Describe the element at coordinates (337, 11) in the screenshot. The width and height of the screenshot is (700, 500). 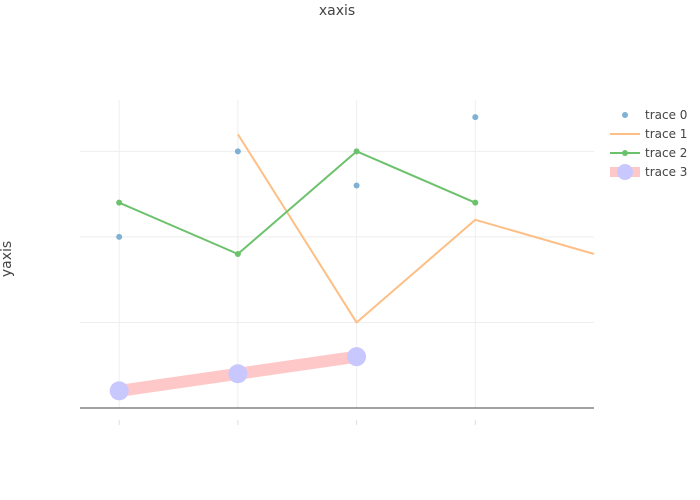
I see `x-axis-title: xaxis` at that location.